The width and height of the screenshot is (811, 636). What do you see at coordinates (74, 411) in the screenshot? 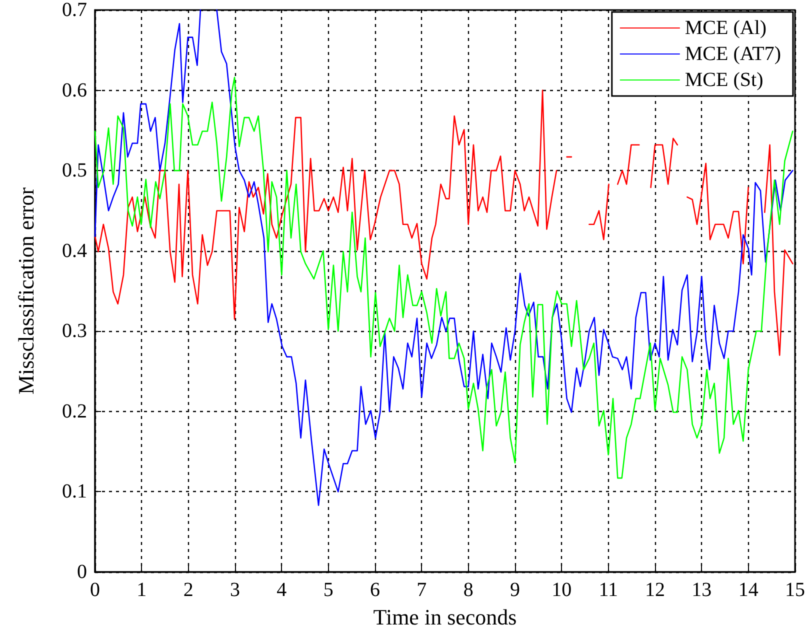
I see `y-tick-label: 0.2` at bounding box center [74, 411].